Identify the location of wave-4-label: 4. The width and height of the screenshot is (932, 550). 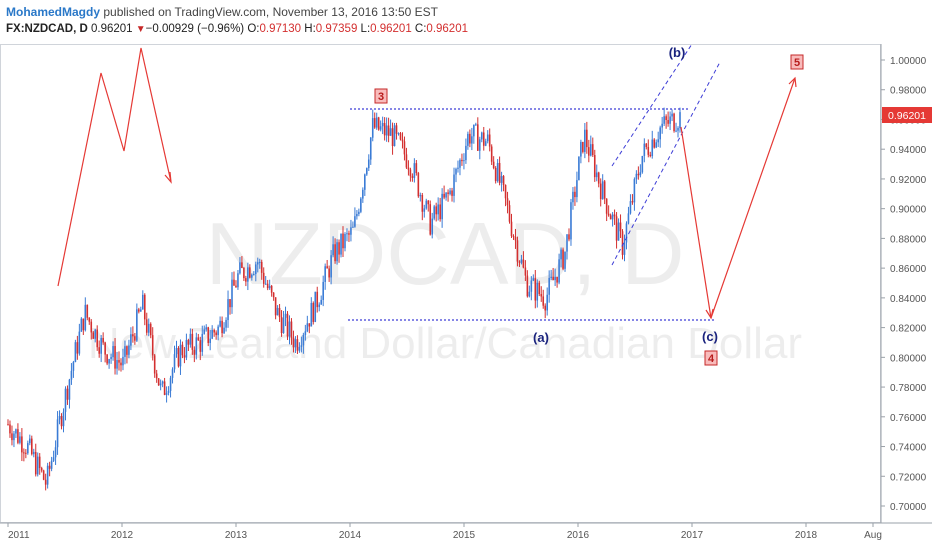
(711, 358).